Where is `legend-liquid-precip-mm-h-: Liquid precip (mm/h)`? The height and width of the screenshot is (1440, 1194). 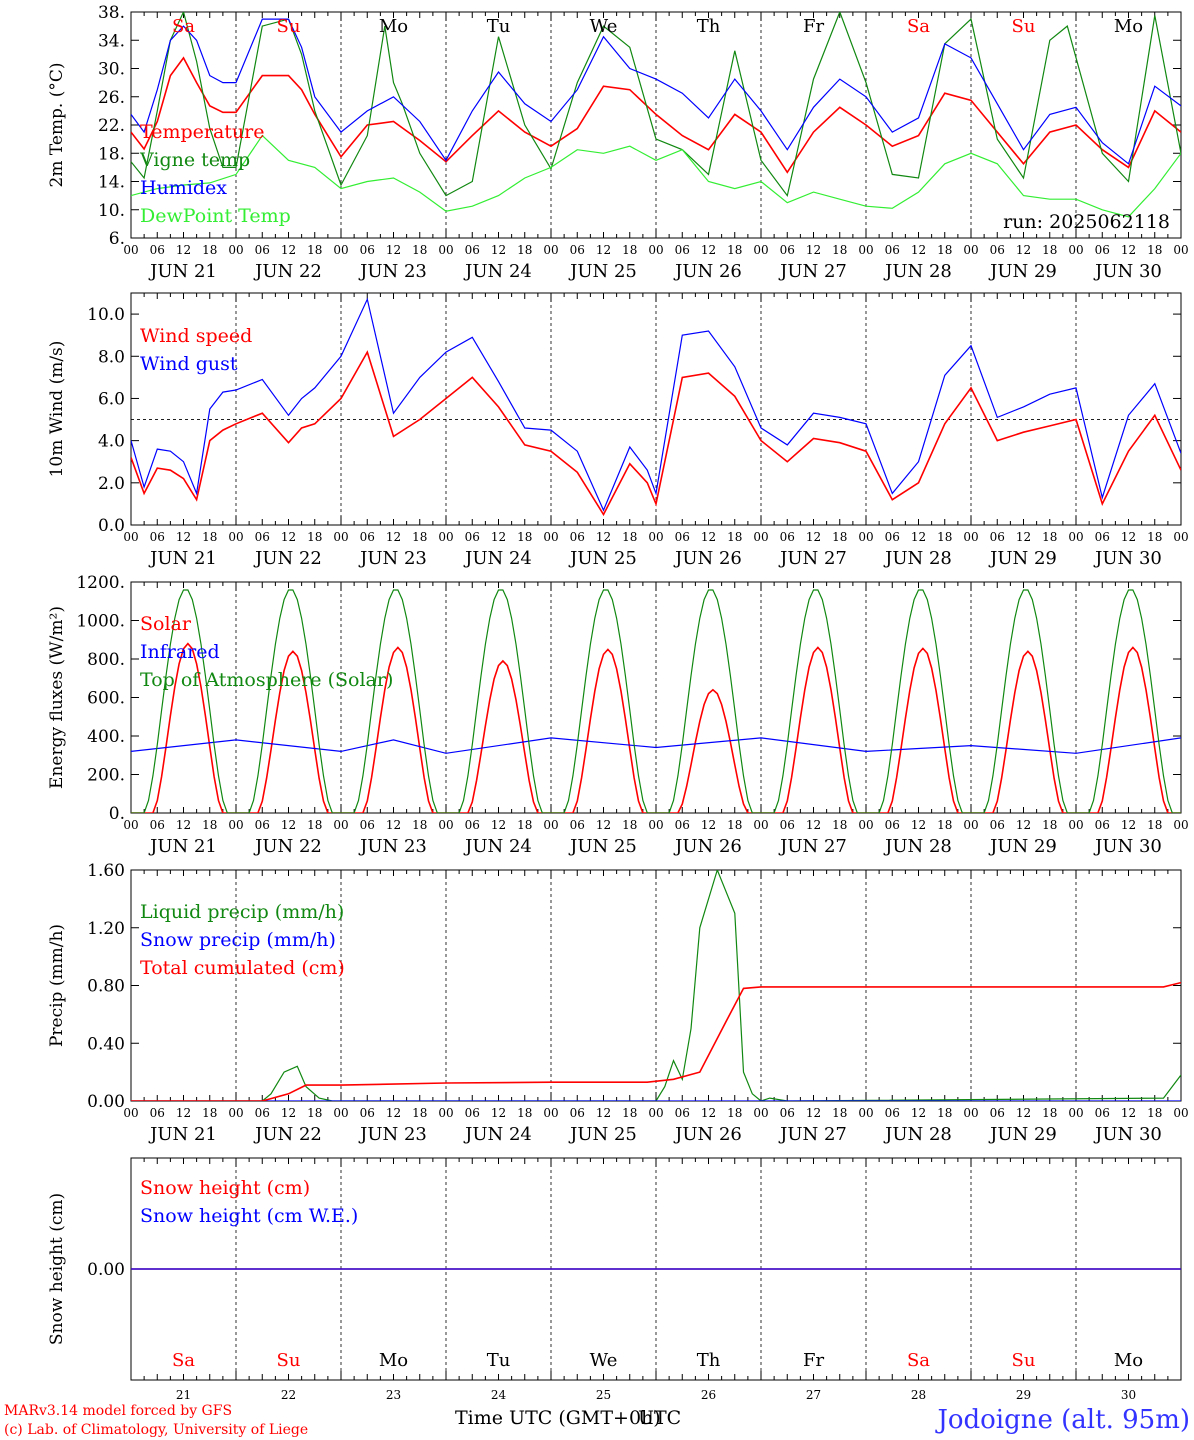 legend-liquid-precip-mm-h-: Liquid precip (mm/h) is located at coordinates (242, 912).